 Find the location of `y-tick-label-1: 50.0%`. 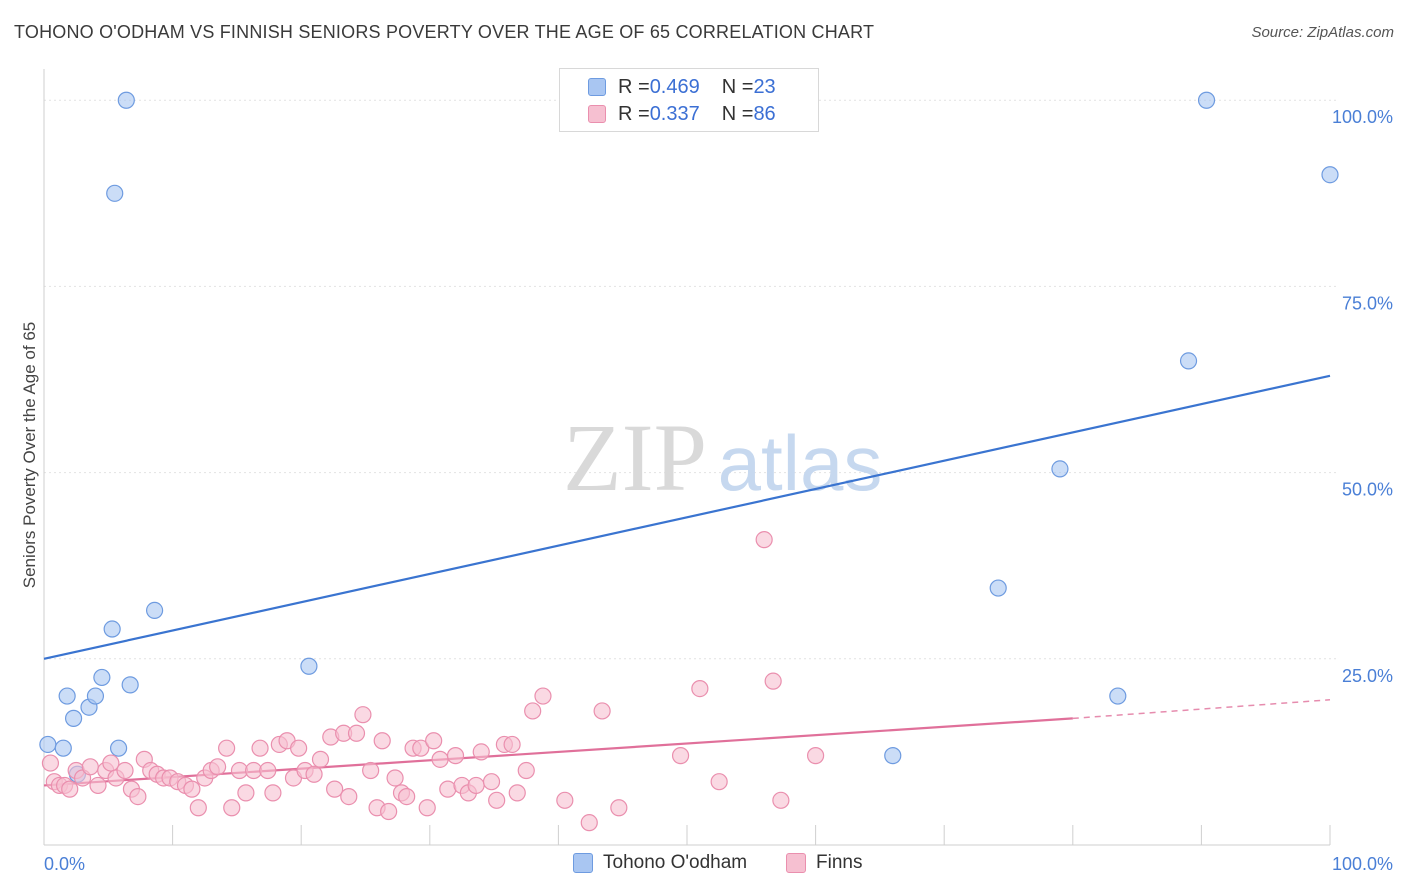

y-tick-label-1: 50.0% is located at coordinates (1367, 490).